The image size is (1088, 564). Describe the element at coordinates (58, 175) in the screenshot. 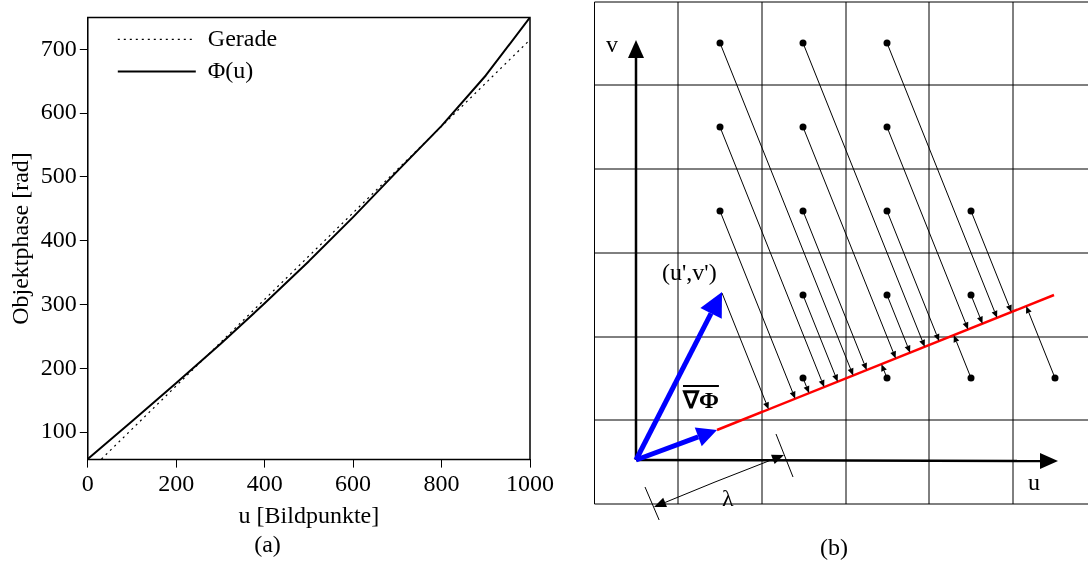

I see `y-tick-label: 500` at that location.